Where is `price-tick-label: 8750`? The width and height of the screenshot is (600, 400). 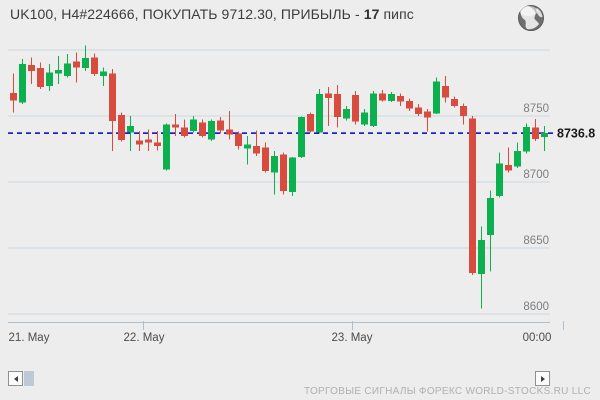
price-tick-label: 8750 is located at coordinates (536, 109).